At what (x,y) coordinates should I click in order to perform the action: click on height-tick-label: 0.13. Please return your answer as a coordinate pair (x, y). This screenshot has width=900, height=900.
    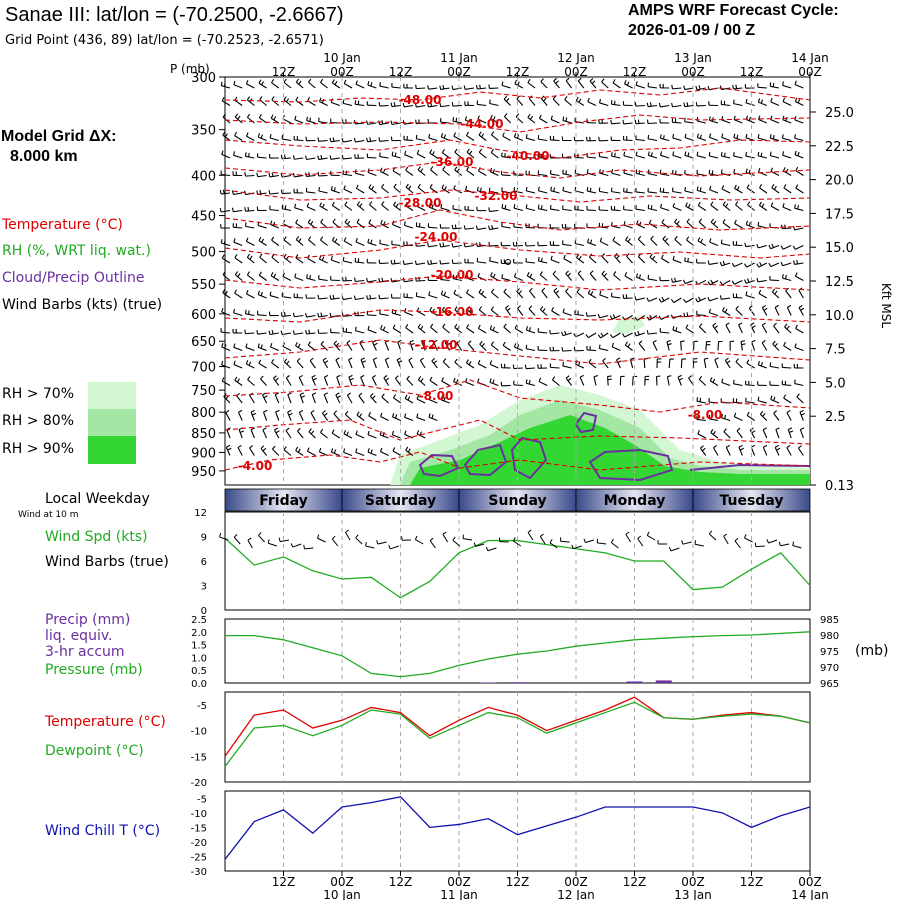
    Looking at the image, I should click on (839, 486).